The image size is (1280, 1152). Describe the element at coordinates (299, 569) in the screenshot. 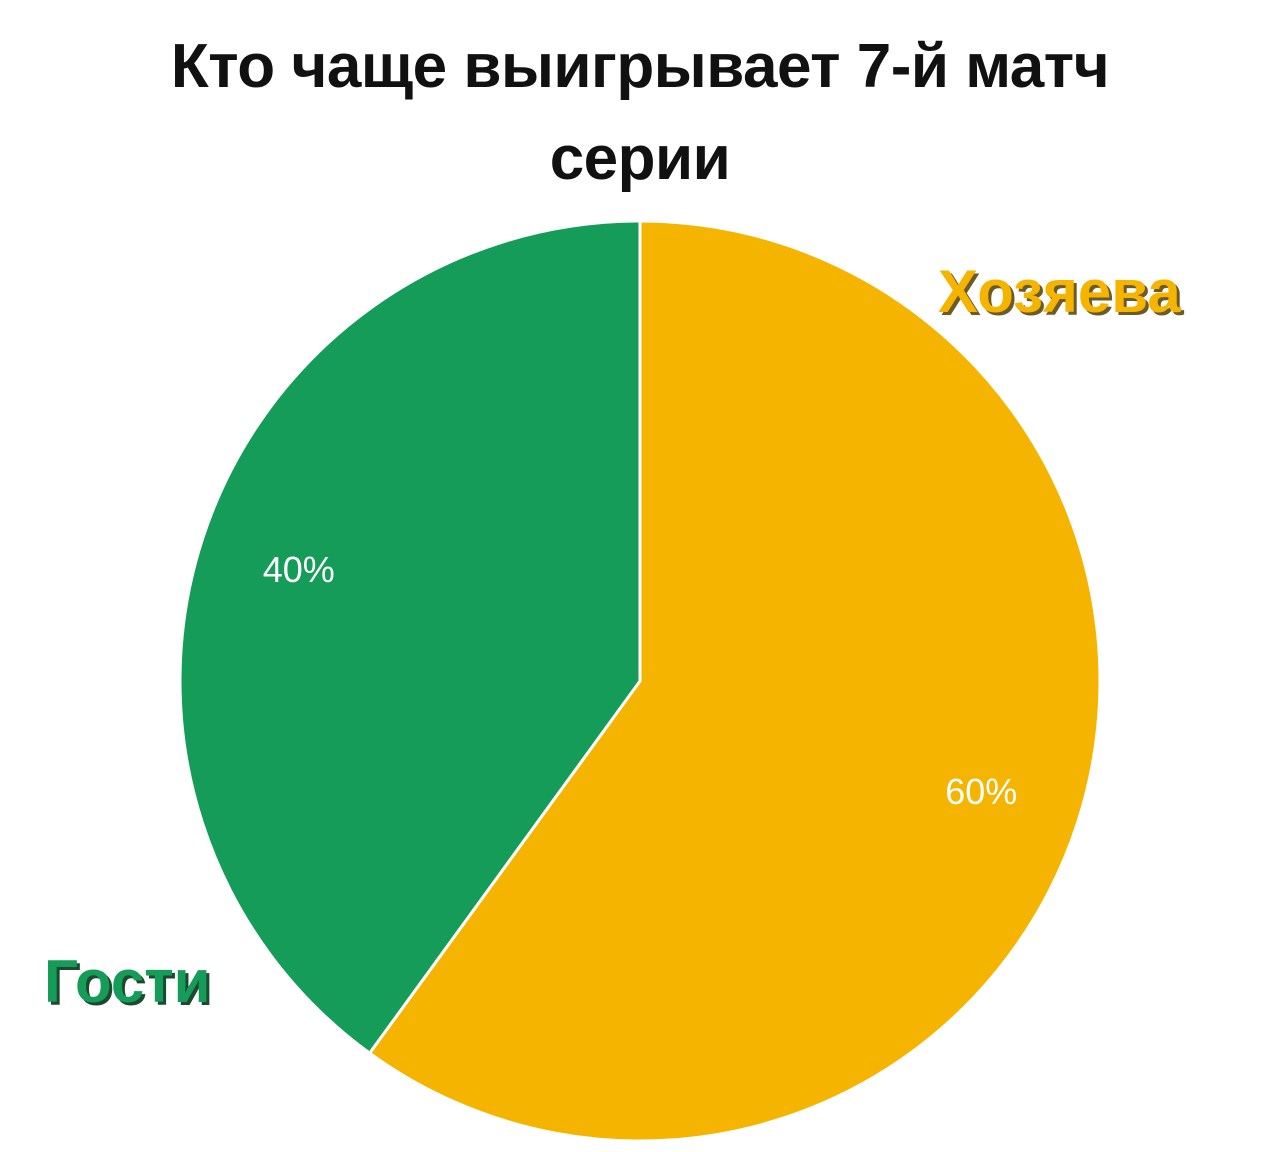

I see `data-label-1: 40%` at that location.